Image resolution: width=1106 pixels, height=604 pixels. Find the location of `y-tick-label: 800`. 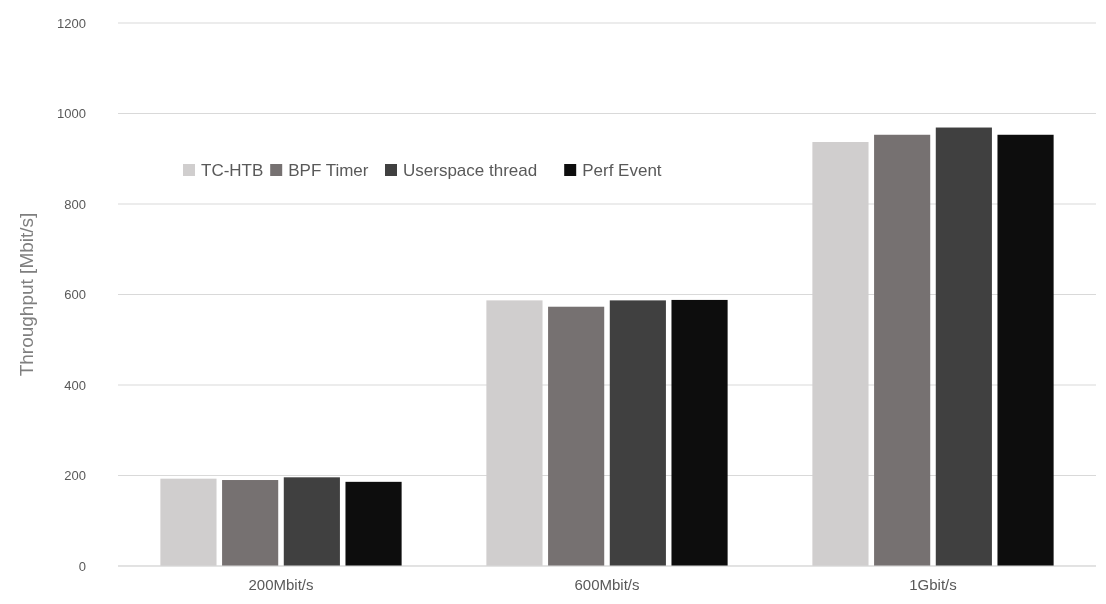

y-tick-label: 800 is located at coordinates (75, 204).